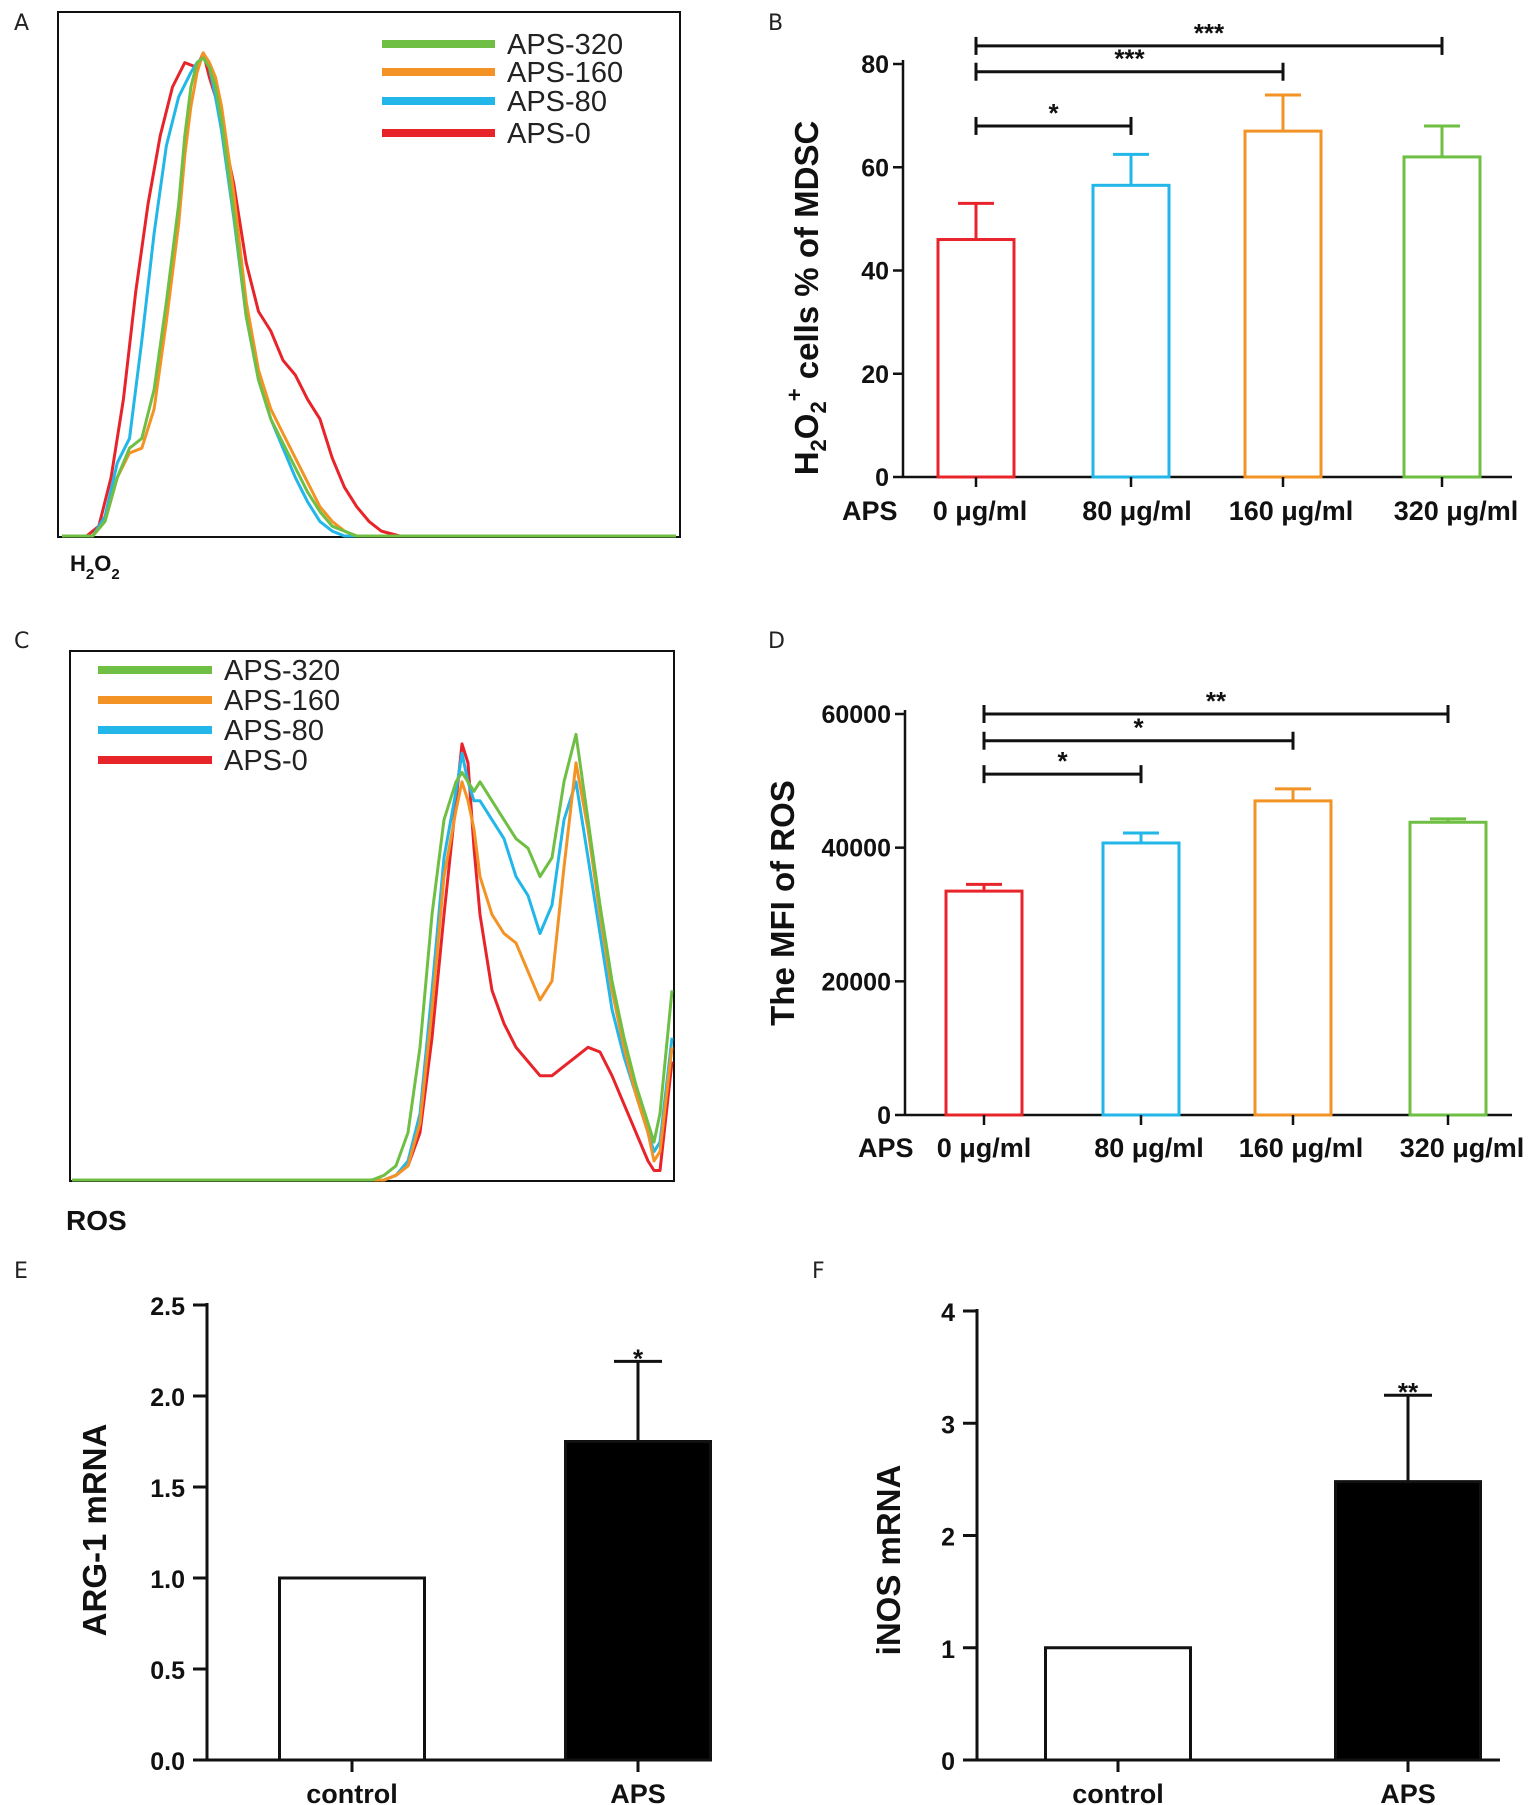 The width and height of the screenshot is (1535, 1805). What do you see at coordinates (818, 1271) in the screenshot?
I see `panel-label-f: F` at bounding box center [818, 1271].